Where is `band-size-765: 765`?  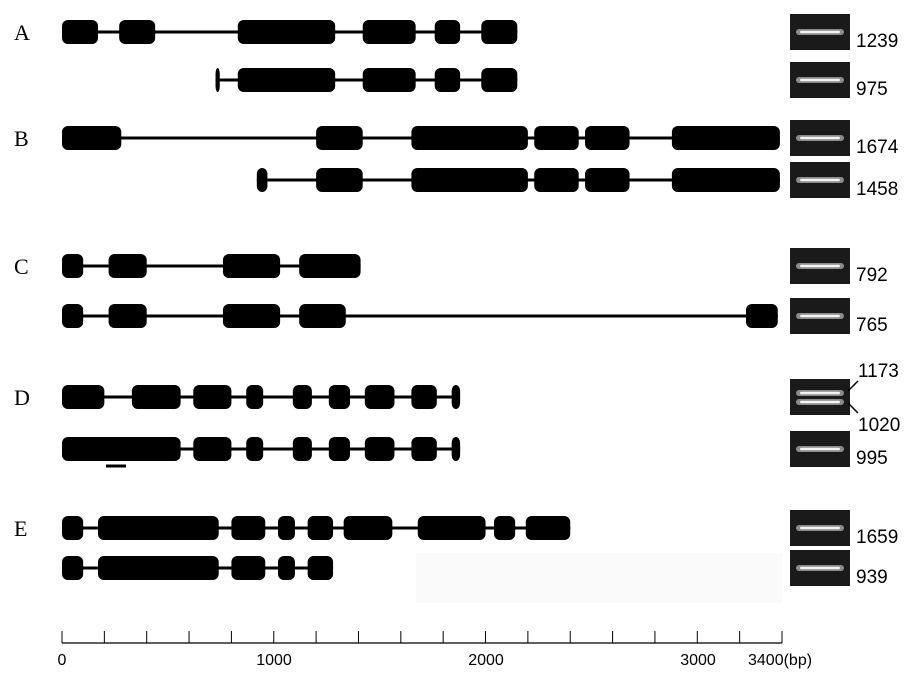
band-size-765: 765 is located at coordinates (872, 325).